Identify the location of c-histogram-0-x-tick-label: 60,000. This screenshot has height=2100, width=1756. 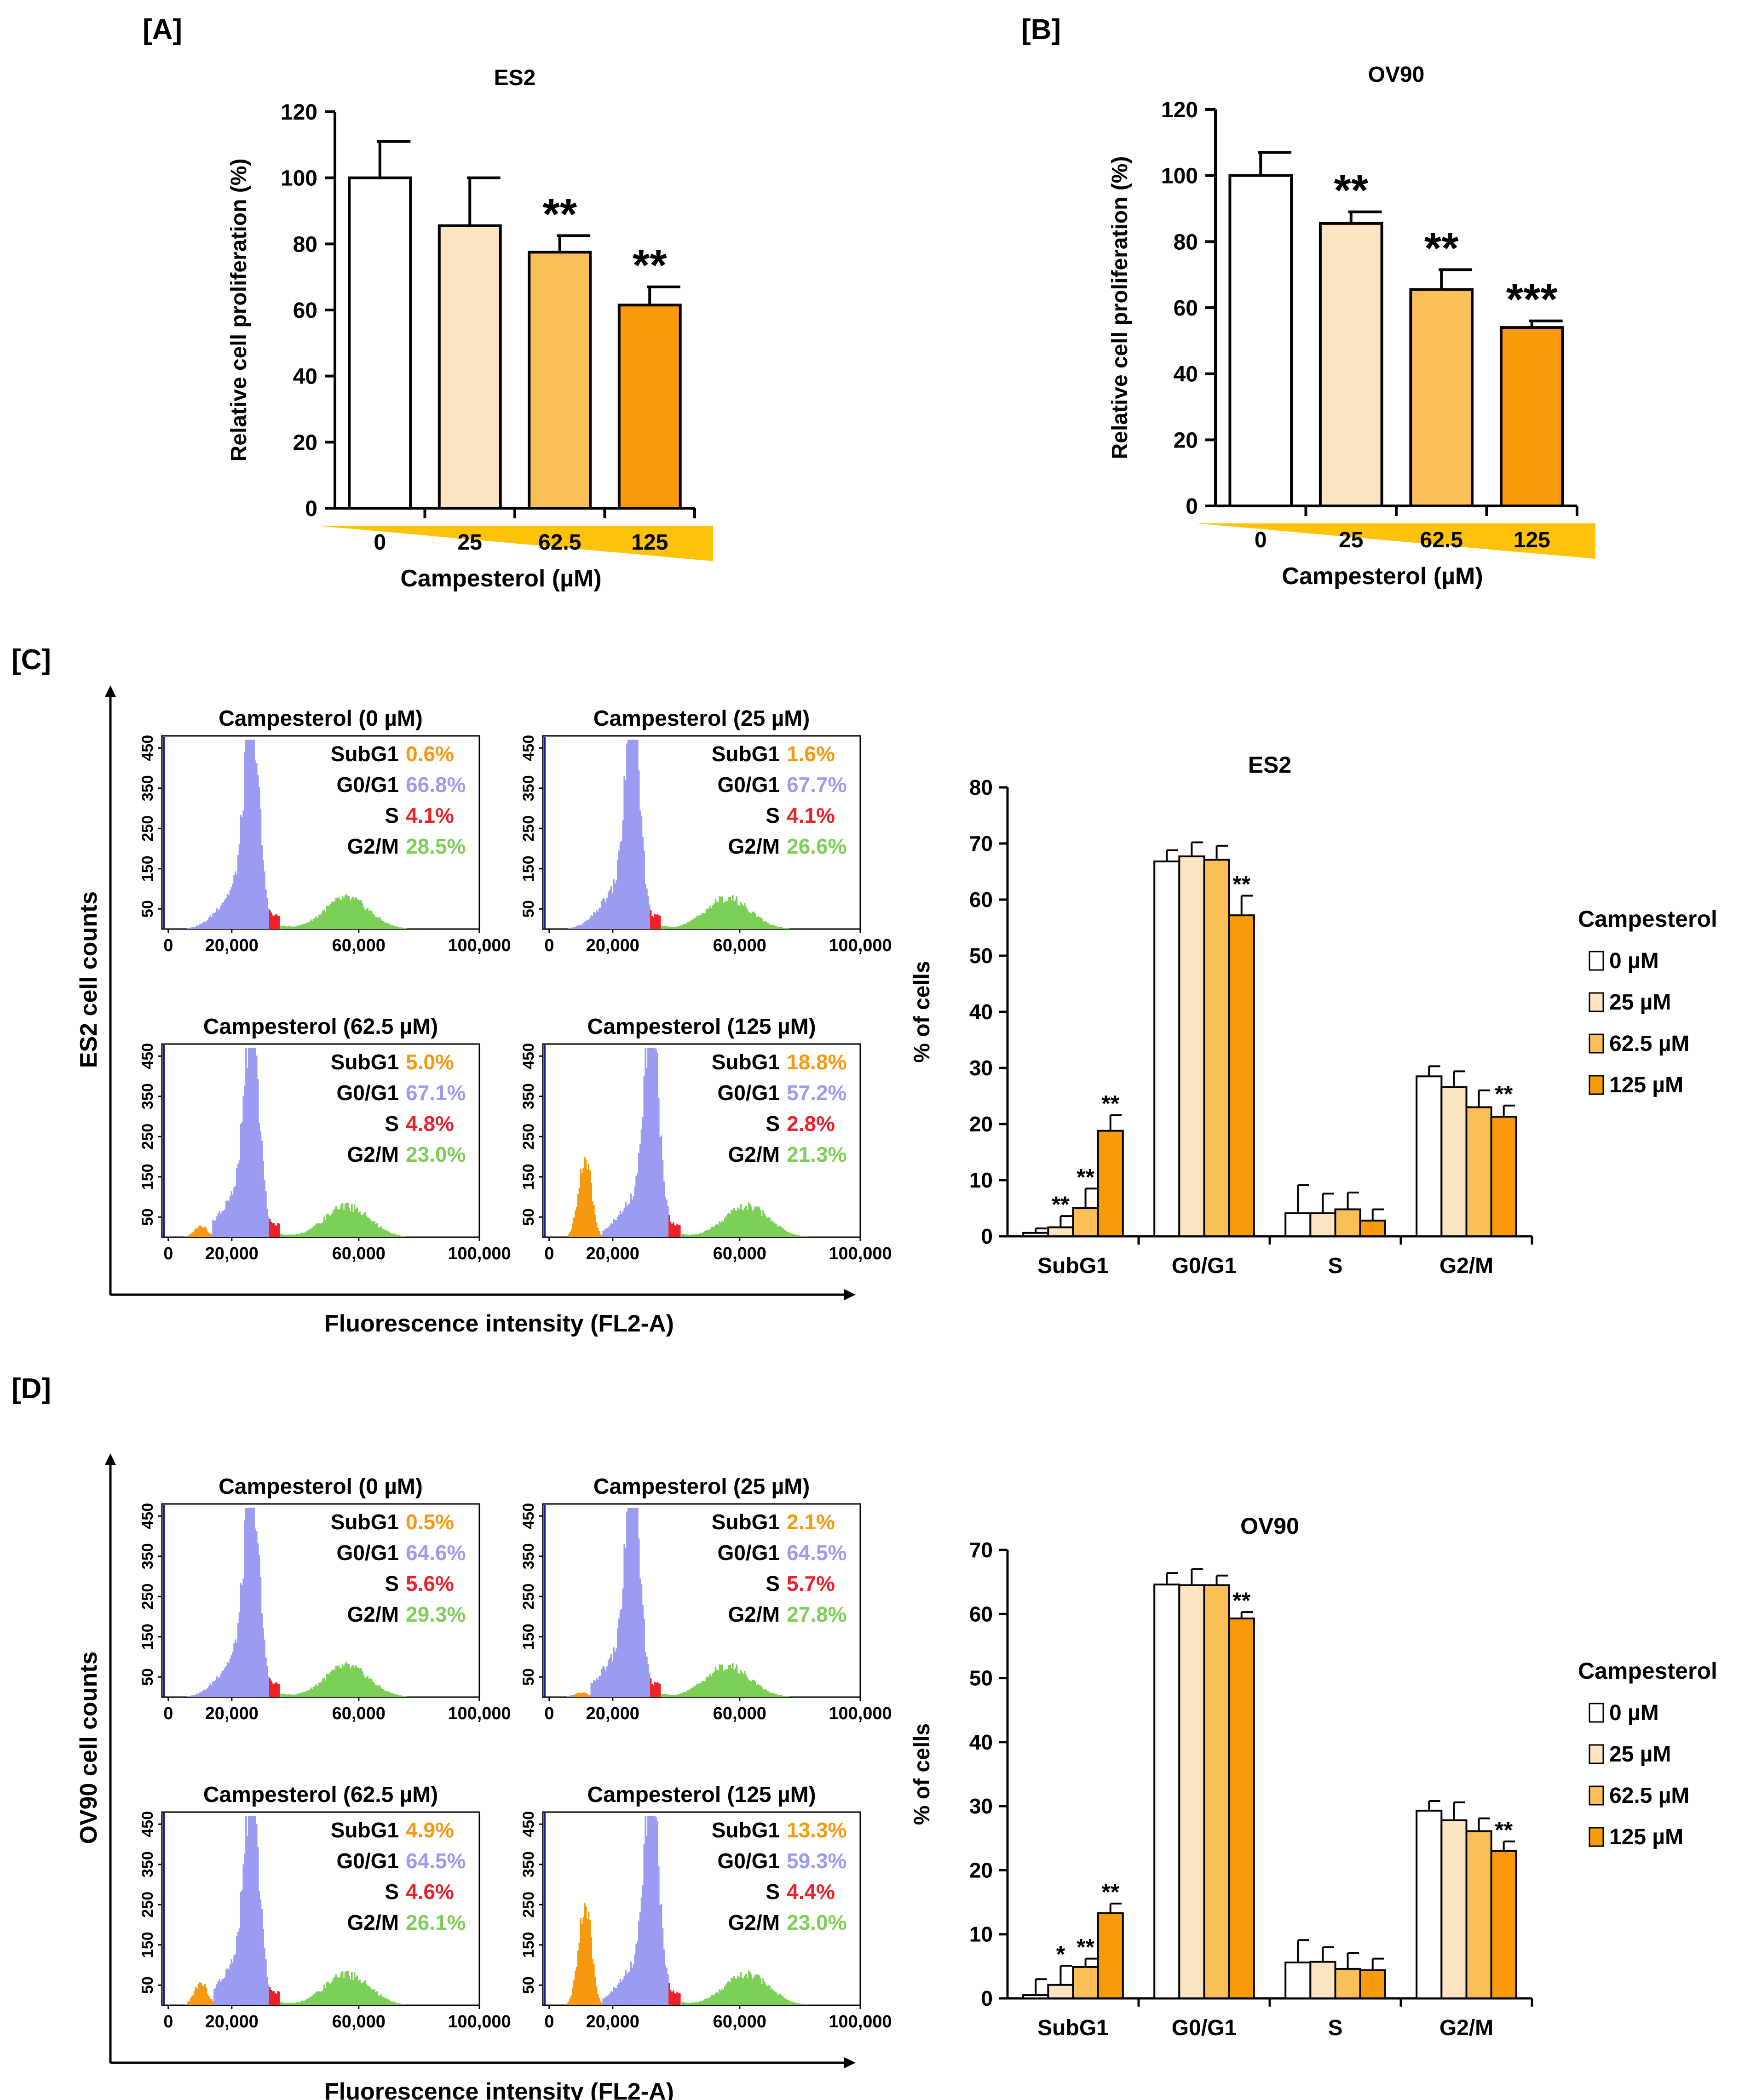
(359, 945).